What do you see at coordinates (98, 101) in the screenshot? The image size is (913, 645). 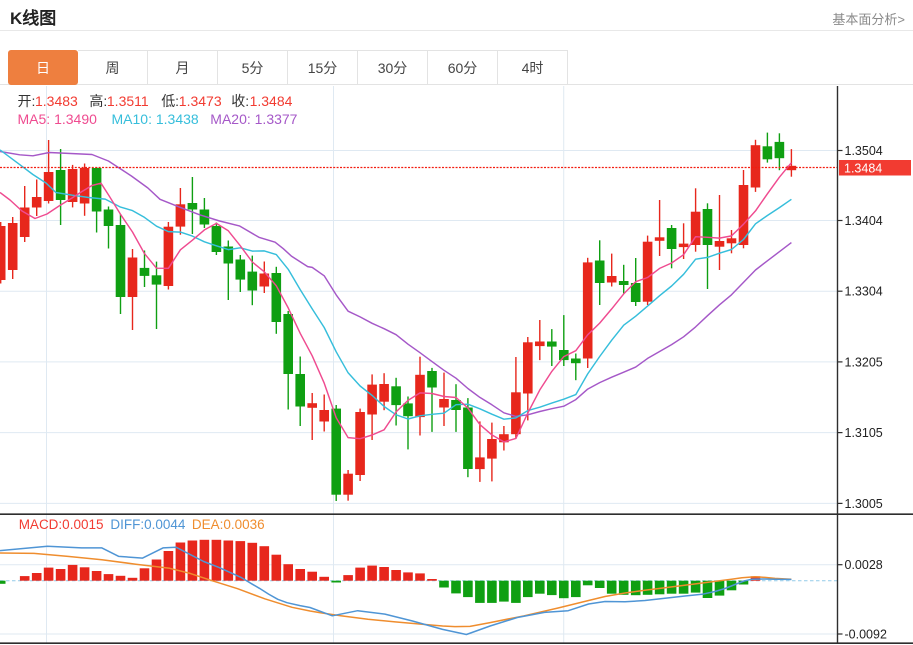 I see `svg-text: 高:` at bounding box center [98, 101].